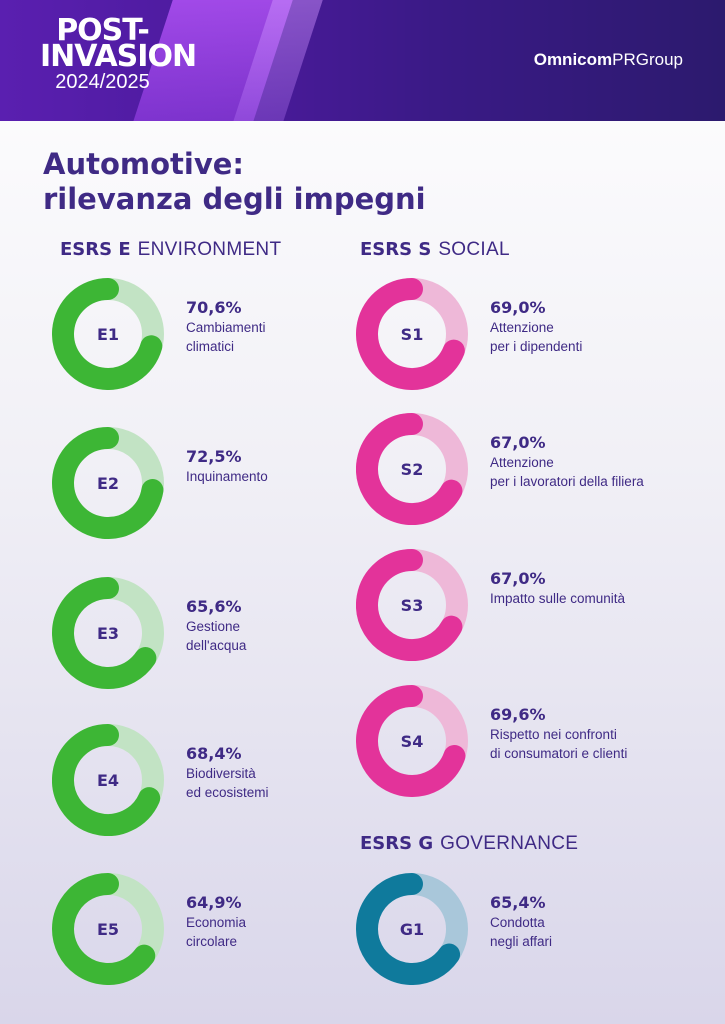  I want to click on donut-chart: E5, so click(108, 929).